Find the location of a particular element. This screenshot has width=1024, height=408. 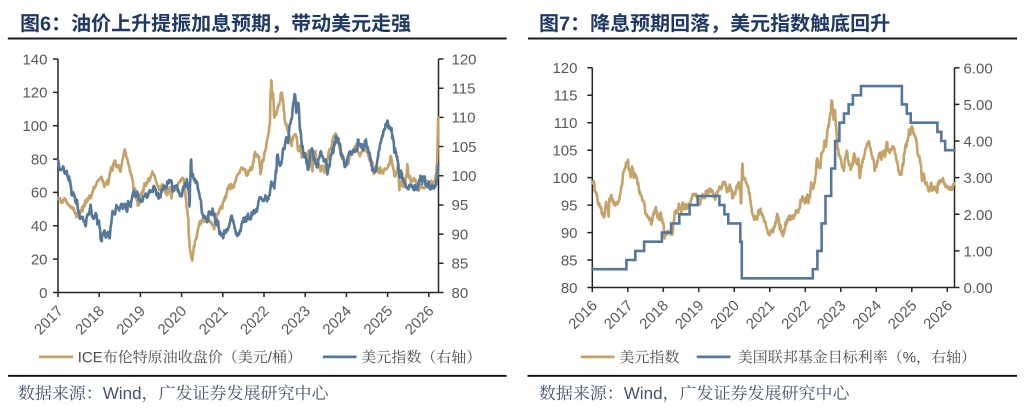

svg-text: 0 is located at coordinates (43, 293).